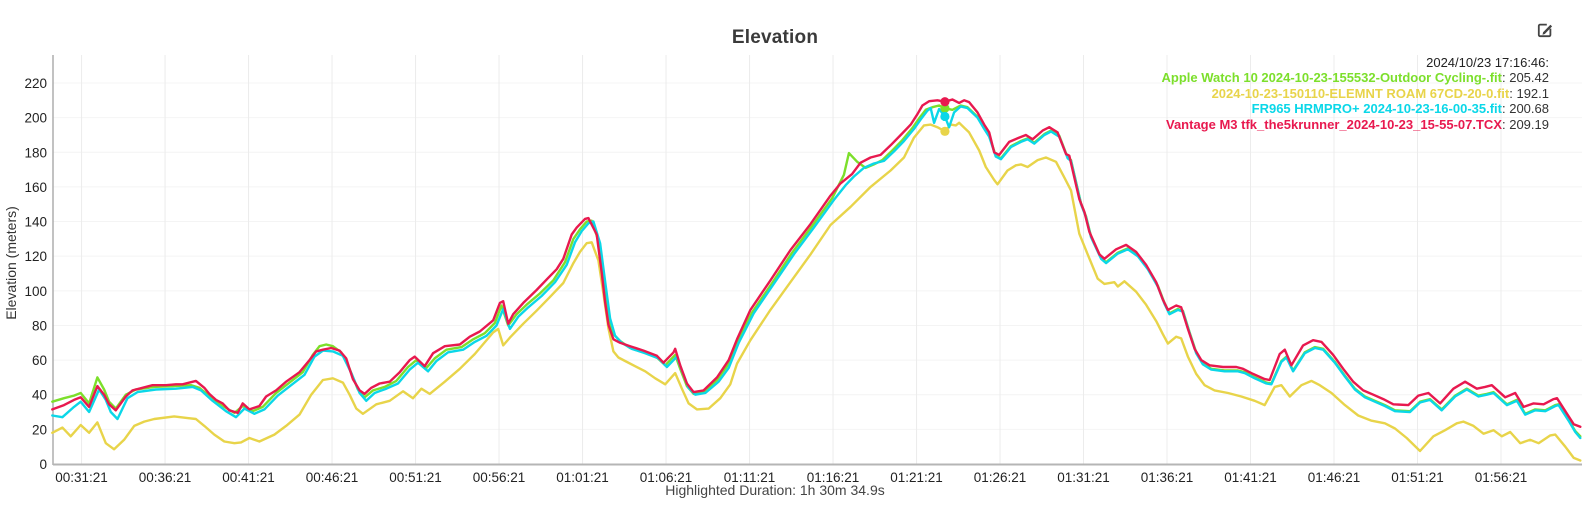  Describe the element at coordinates (332, 477) in the screenshot. I see `x-tick-label: 00:46:21` at that location.